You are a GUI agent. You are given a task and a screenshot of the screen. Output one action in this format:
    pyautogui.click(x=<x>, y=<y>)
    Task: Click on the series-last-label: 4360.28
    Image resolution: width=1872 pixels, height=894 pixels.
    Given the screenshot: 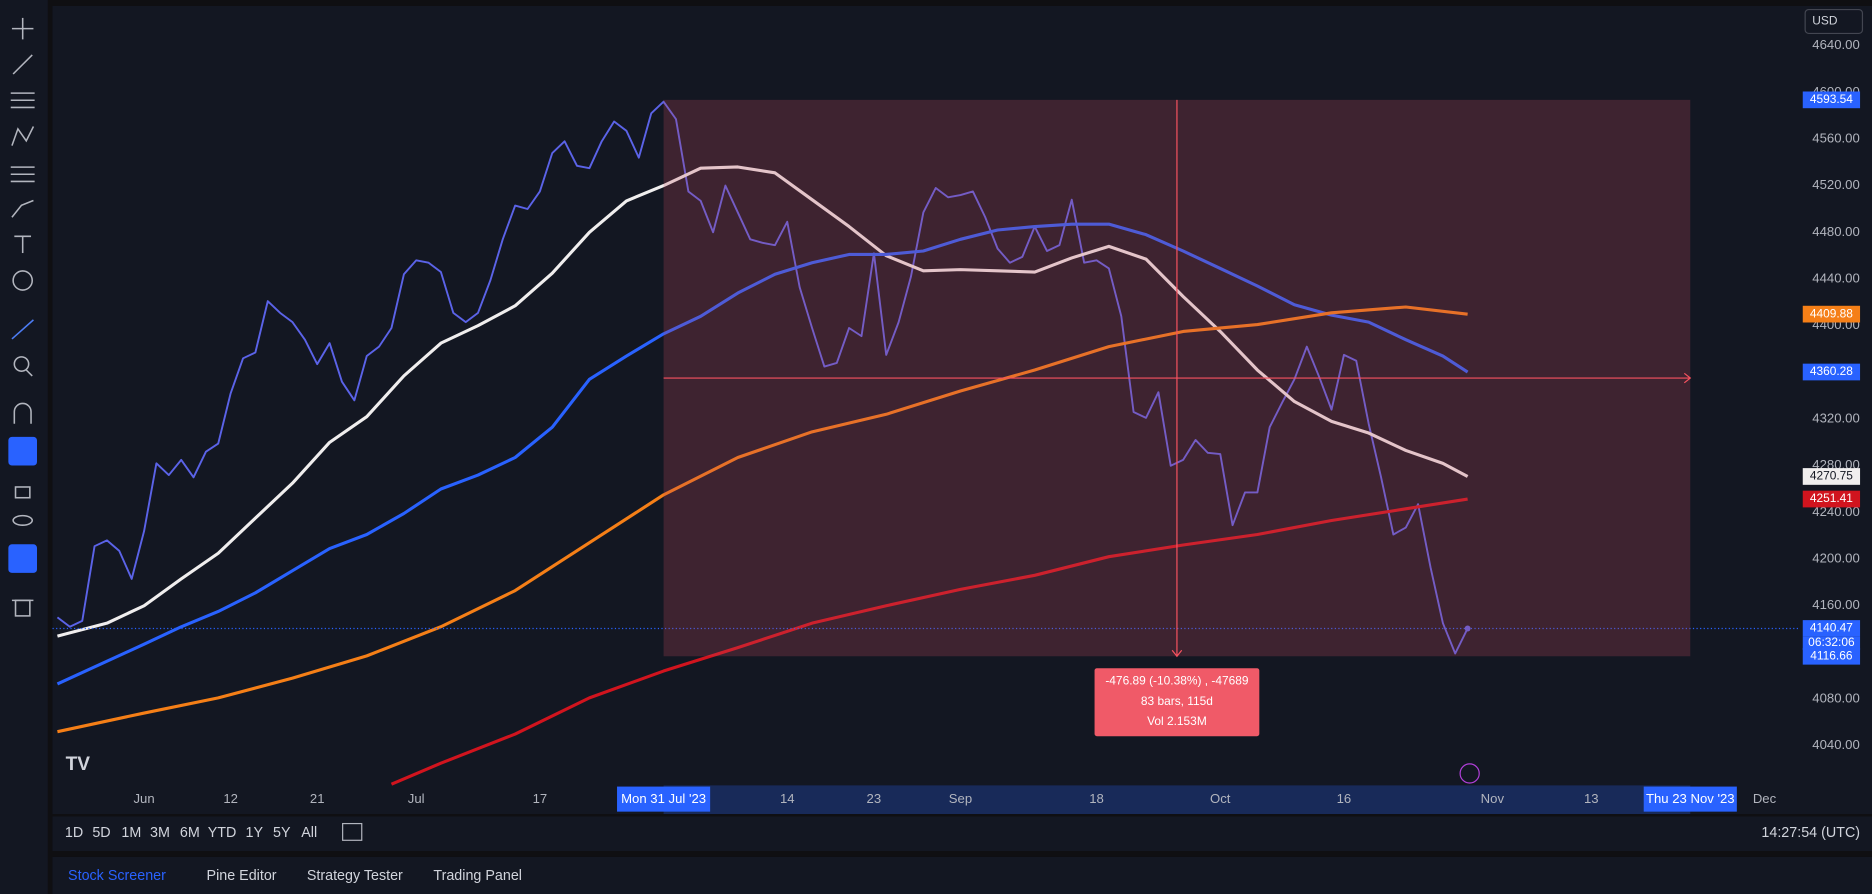 What is the action you would take?
    pyautogui.click(x=1831, y=371)
    